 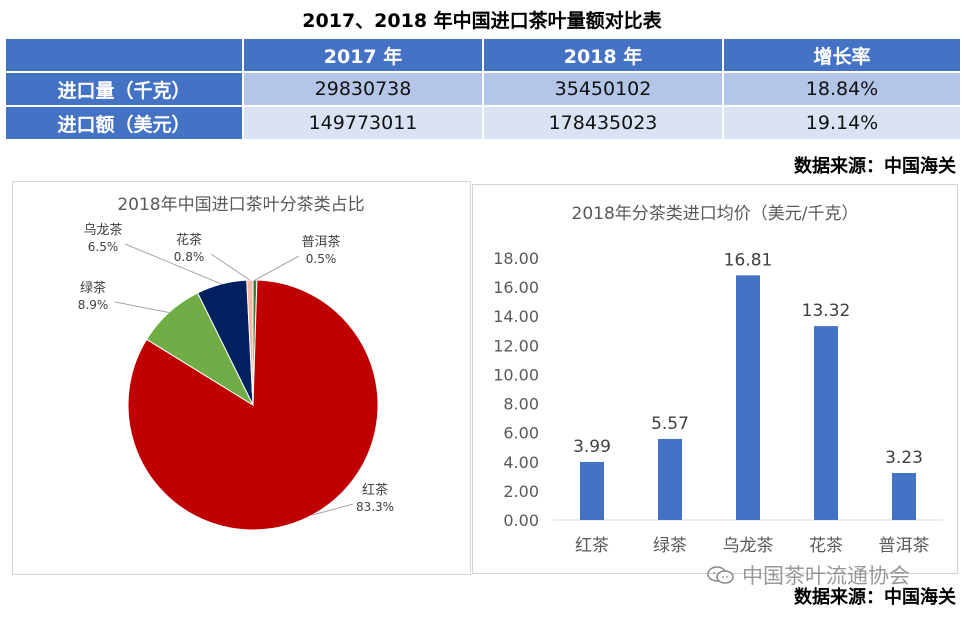 What do you see at coordinates (521, 433) in the screenshot?
I see `y-tick-label: 6.00` at bounding box center [521, 433].